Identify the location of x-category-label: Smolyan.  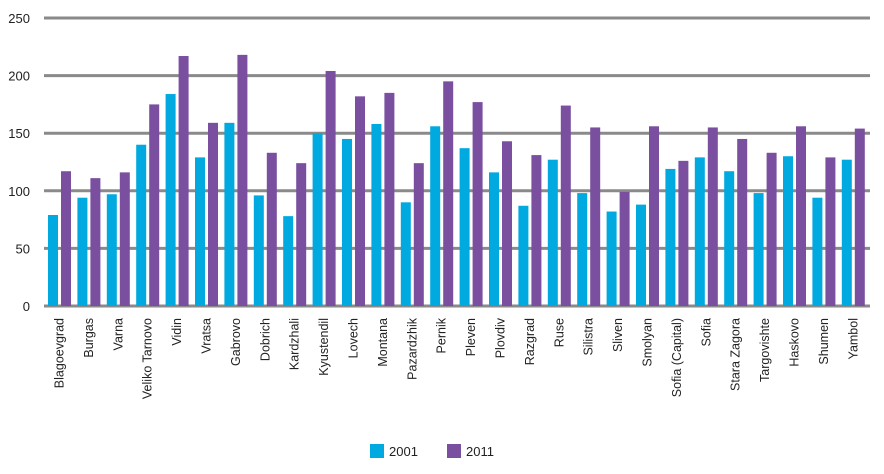
(648, 342).